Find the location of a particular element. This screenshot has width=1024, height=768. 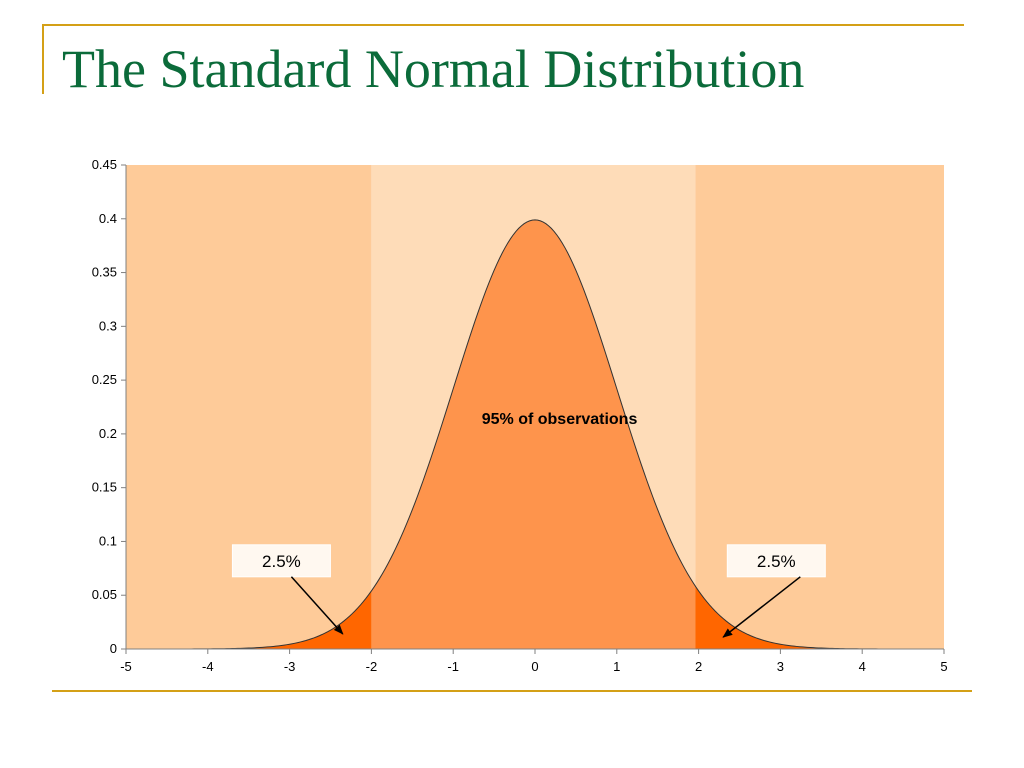

slide-title: The Standard Normal Distribution is located at coordinates (433, 69).